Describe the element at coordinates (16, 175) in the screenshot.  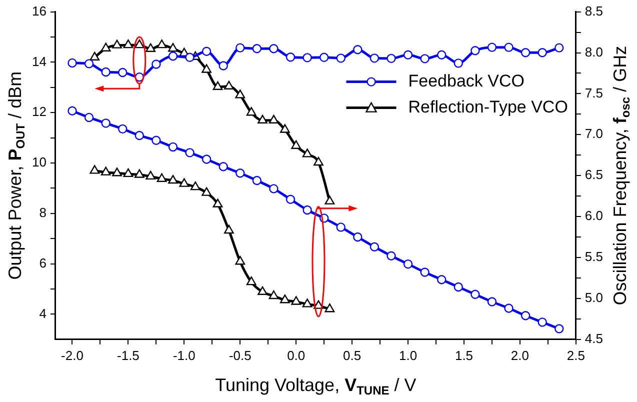
I see `y-axis-title: Output Power, POUT / dBm` at that location.